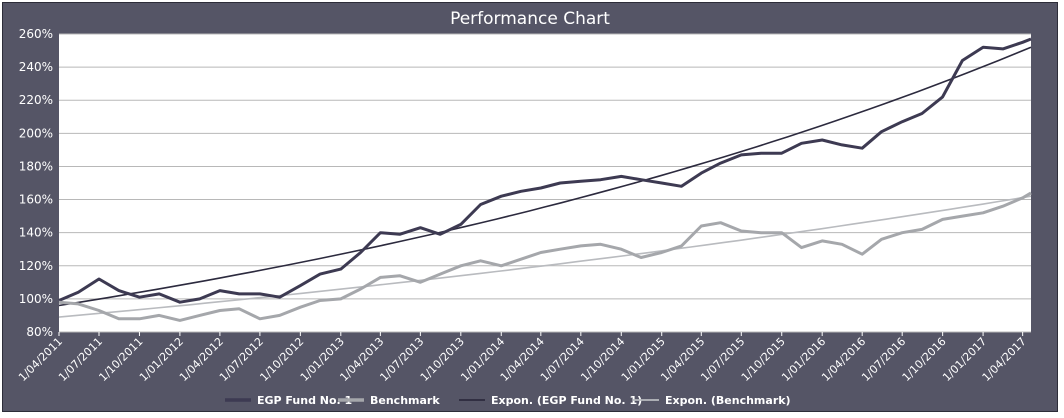 The height and width of the screenshot is (418, 1064). Describe the element at coordinates (36, 100) in the screenshot. I see `y-tick-label: 220%` at that location.